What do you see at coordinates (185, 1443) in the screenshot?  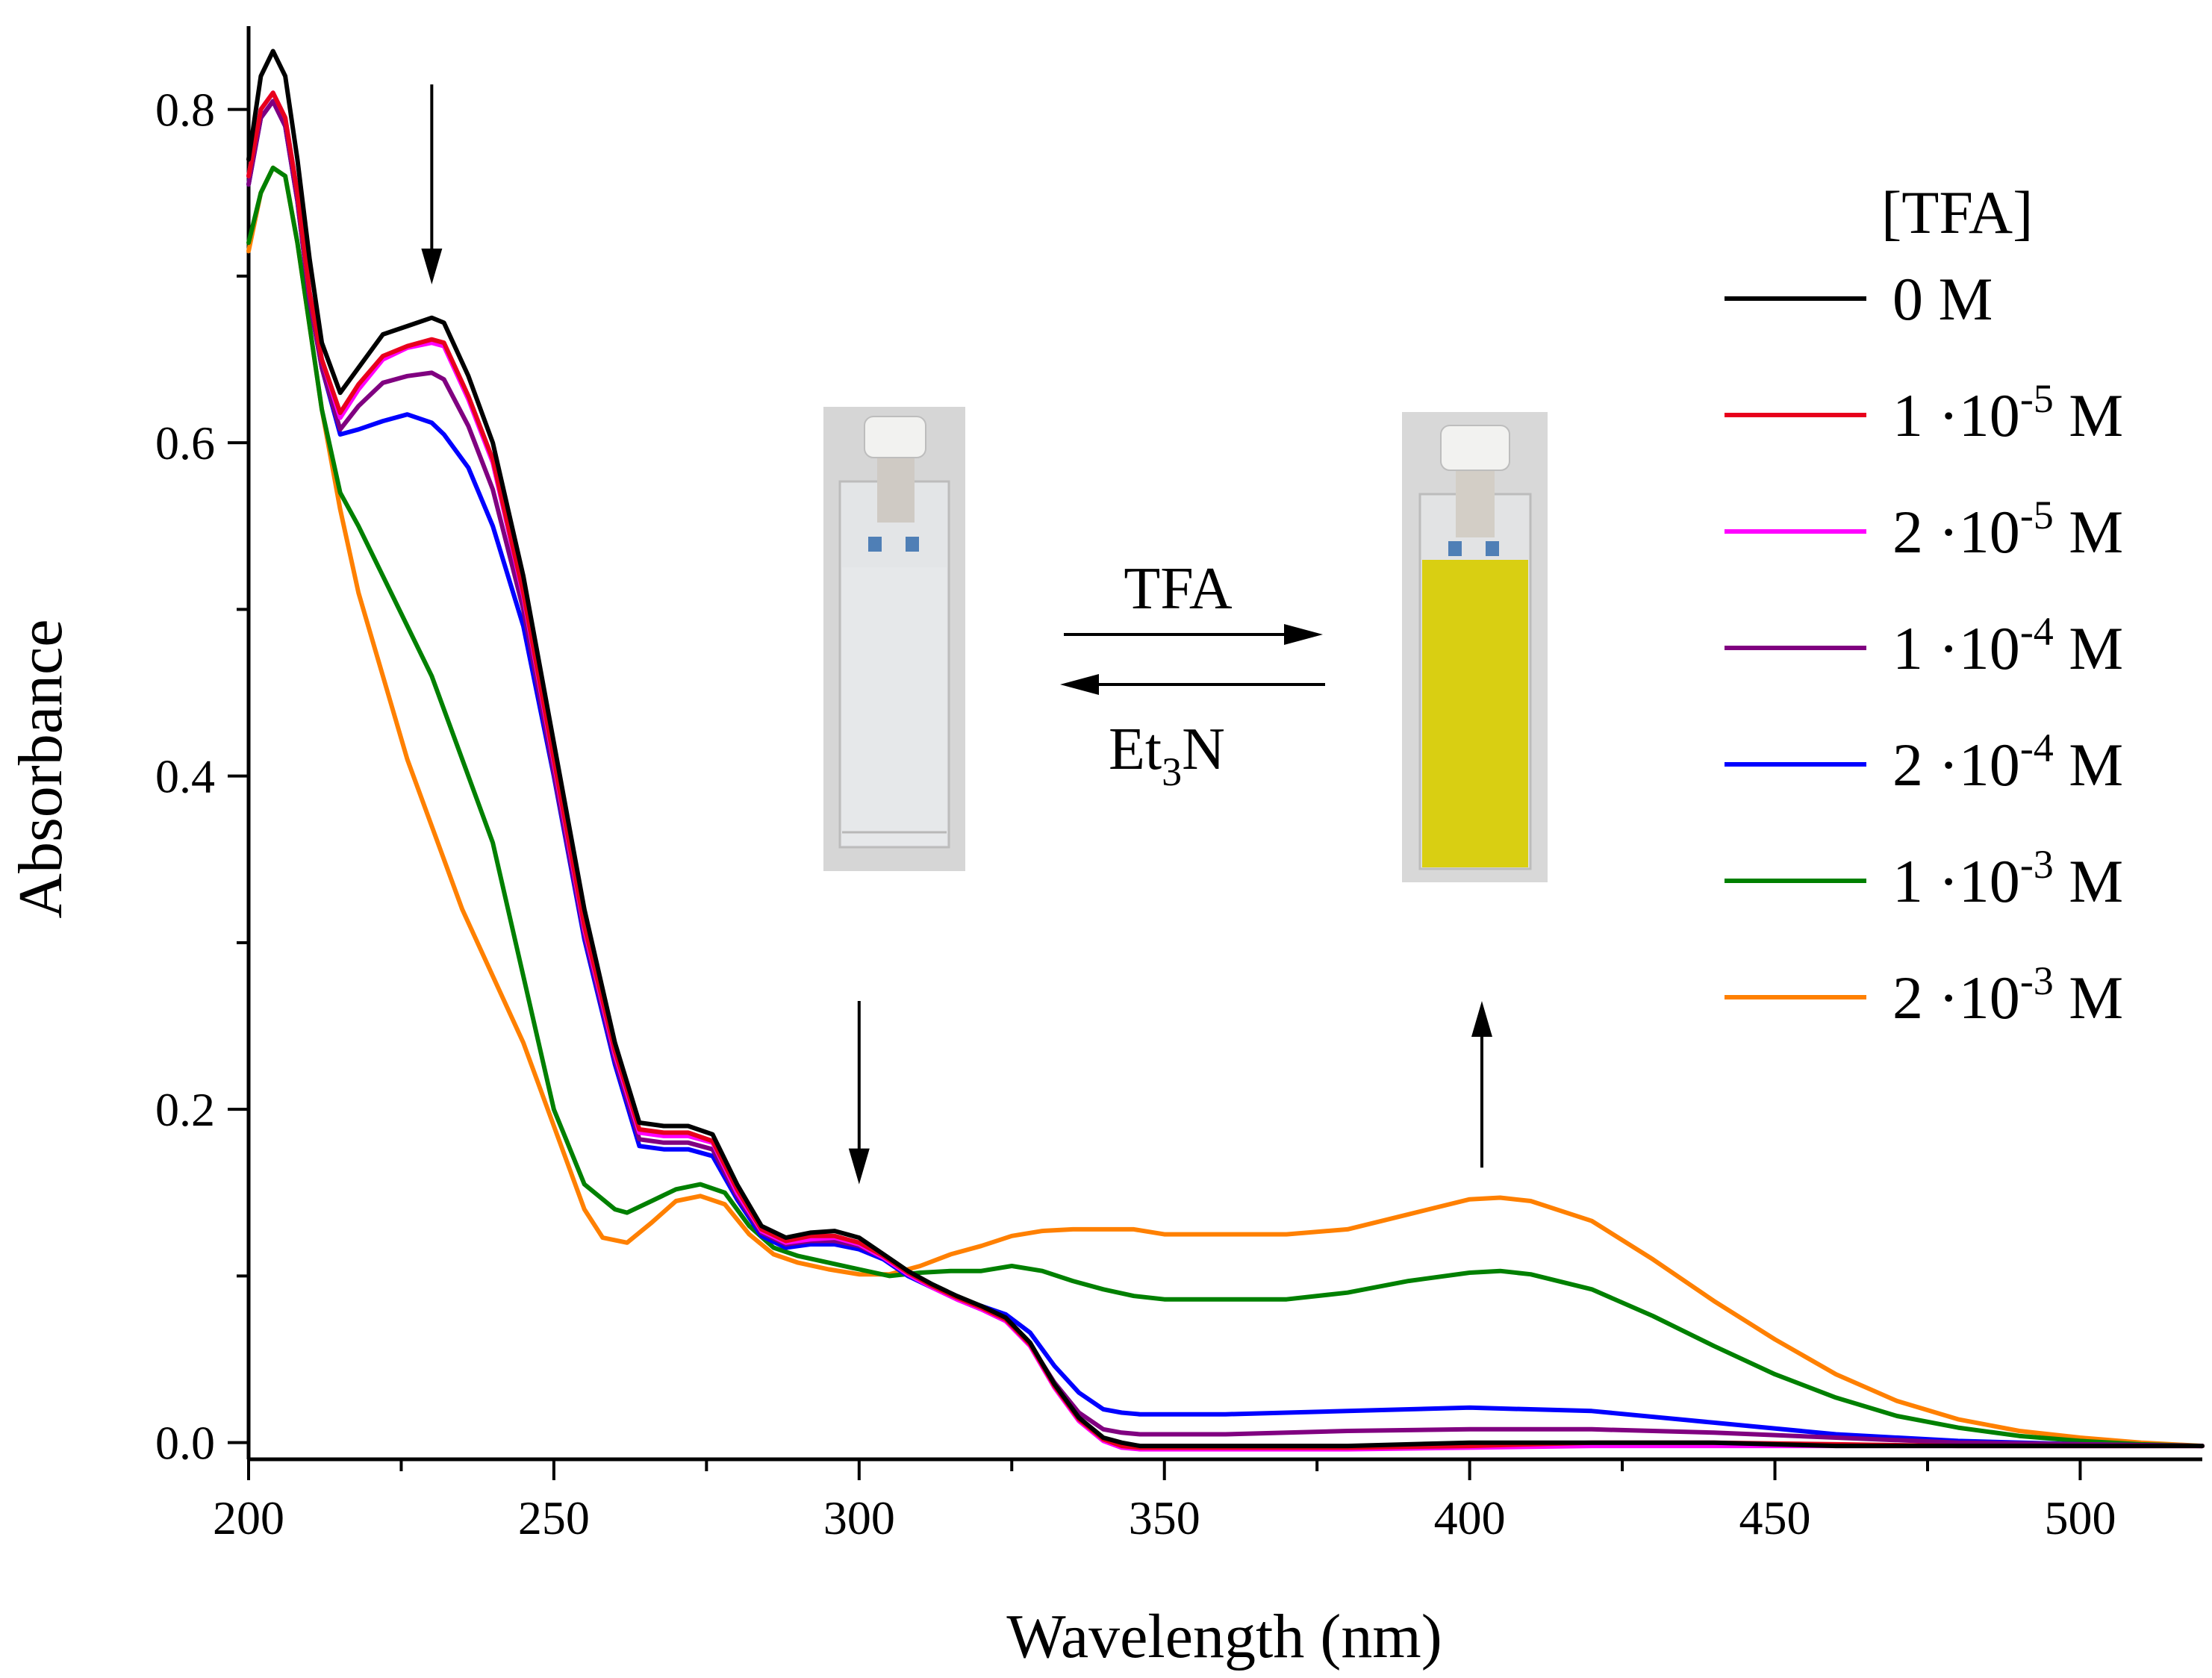 I see `y-tick-label: 0.0` at bounding box center [185, 1443].